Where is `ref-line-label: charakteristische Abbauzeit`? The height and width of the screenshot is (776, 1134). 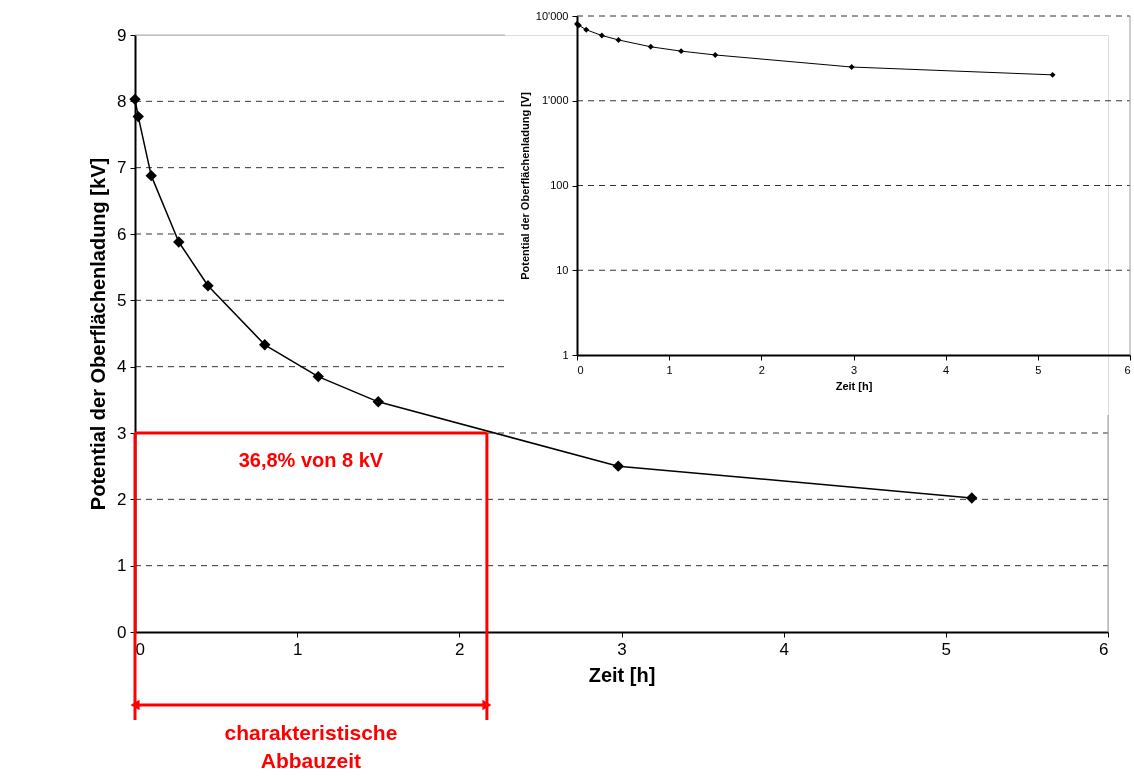 ref-line-label: charakteristische Abbauzeit is located at coordinates (311, 746).